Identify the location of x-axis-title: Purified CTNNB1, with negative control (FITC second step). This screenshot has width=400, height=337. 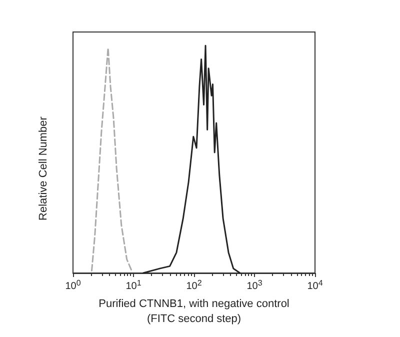
(194, 311).